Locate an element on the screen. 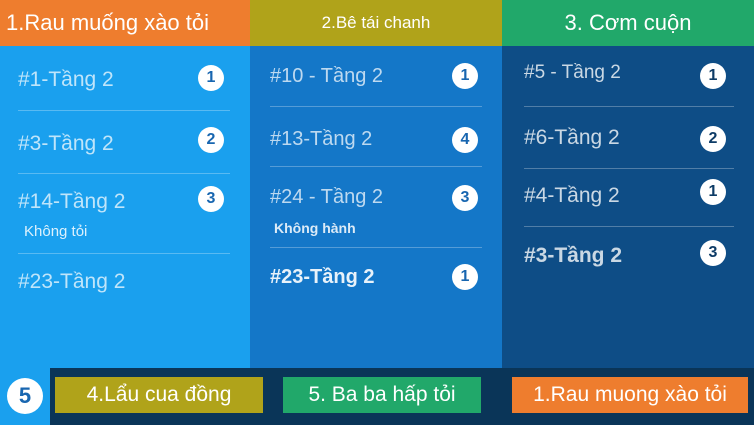  order-item-label: #14-Tầng 2 is located at coordinates (72, 201).